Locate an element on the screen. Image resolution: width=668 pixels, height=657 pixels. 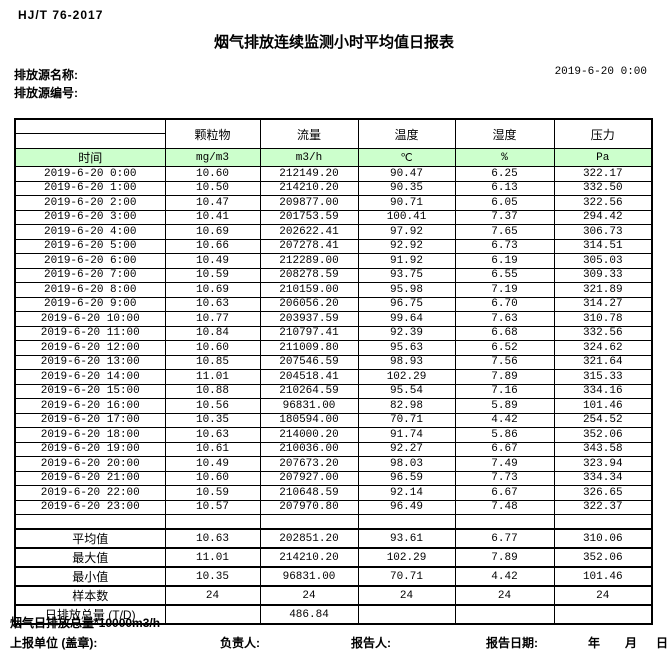
value-cell: 11.01 is located at coordinates (212, 377).